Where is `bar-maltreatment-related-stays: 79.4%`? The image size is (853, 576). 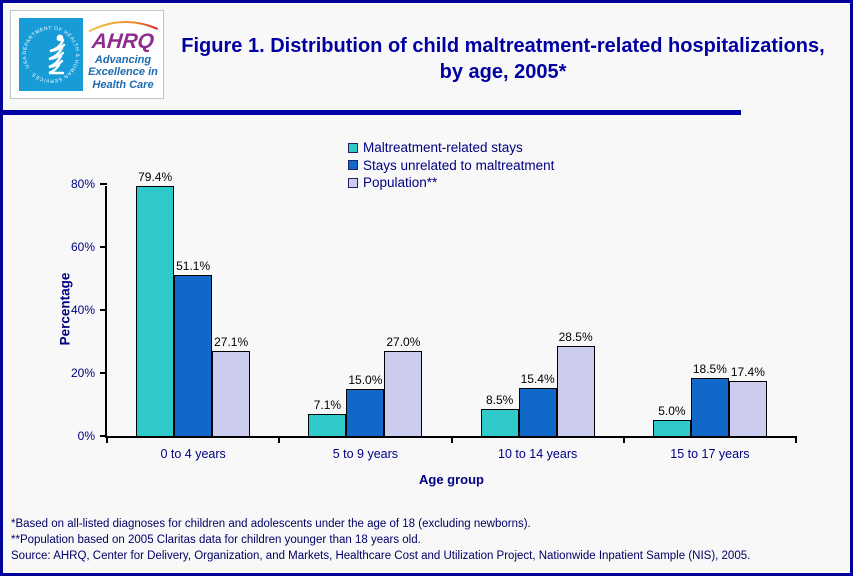 bar-maltreatment-related-stays: 79.4% is located at coordinates (155, 303).